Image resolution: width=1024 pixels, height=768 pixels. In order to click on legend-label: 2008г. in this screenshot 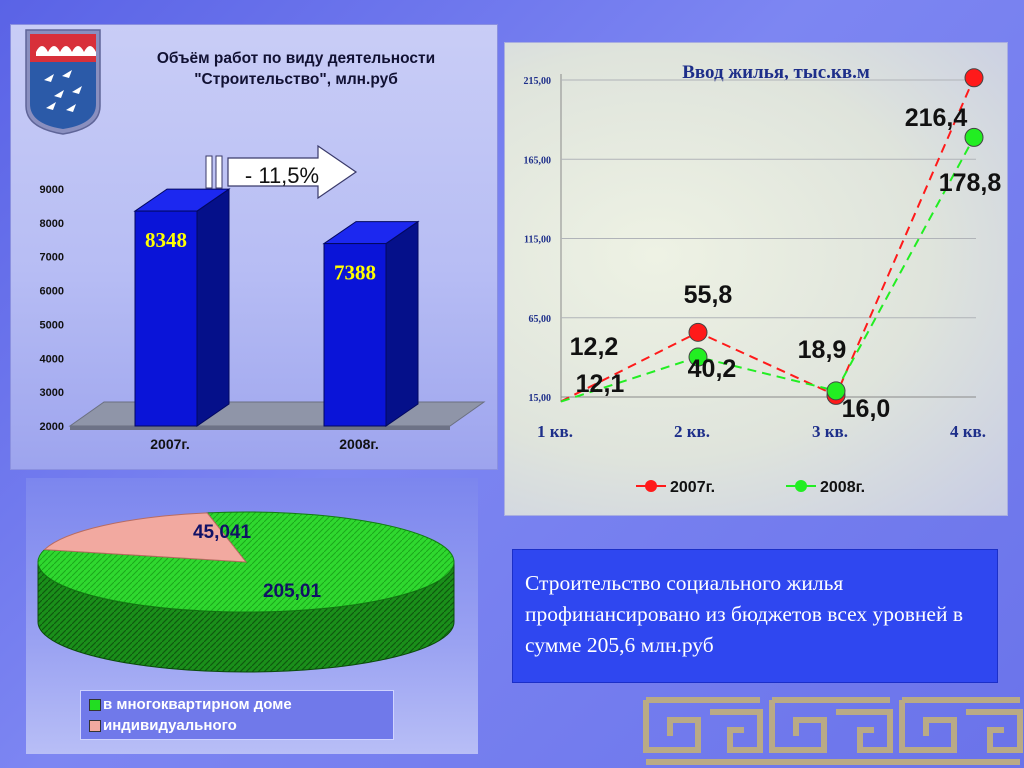, I will do `click(842, 487)`.